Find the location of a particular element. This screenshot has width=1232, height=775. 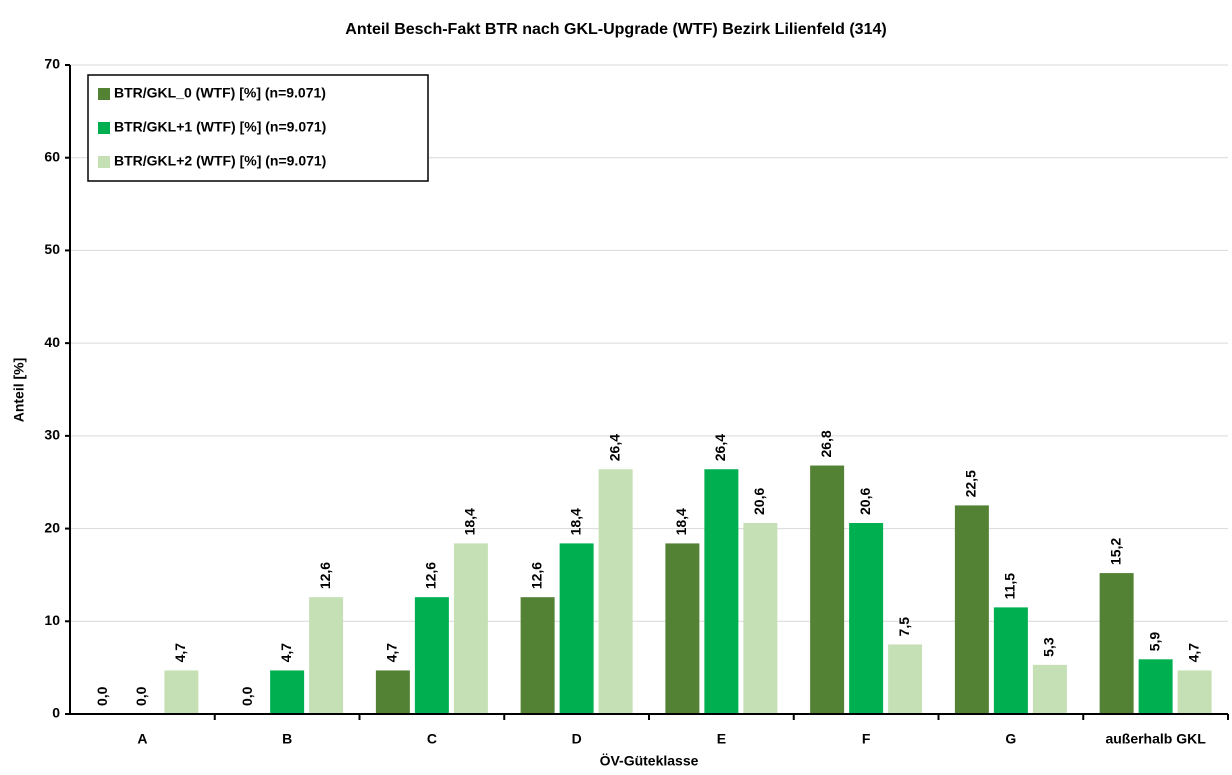

y-tick-label: 60 is located at coordinates (52, 156).